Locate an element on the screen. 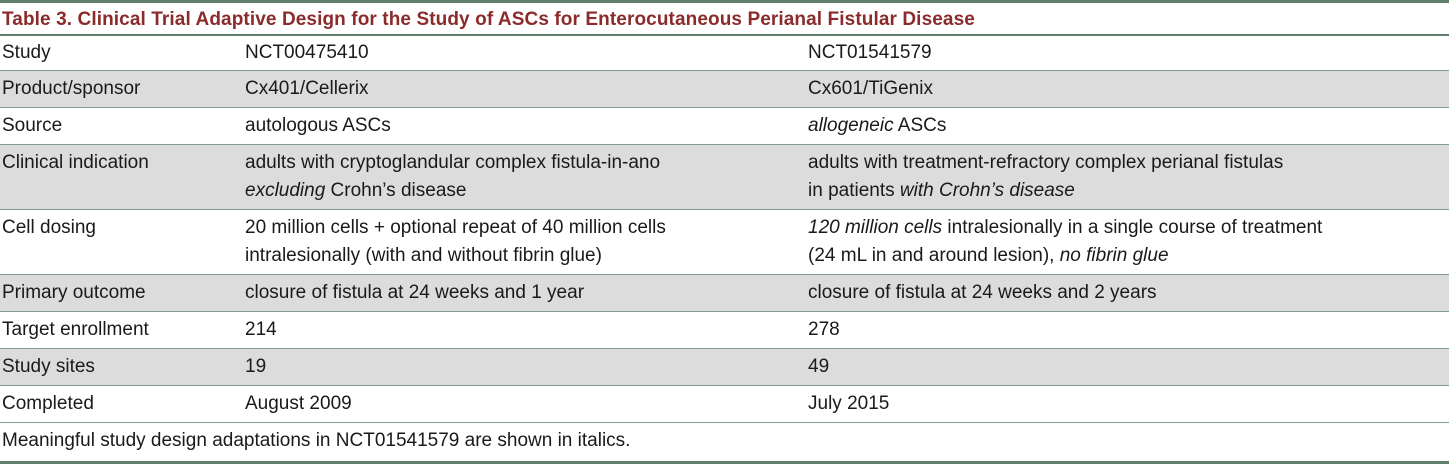 Image resolution: width=1449 pixels, height=466 pixels. row-label: Target enrollment is located at coordinates (121, 330).